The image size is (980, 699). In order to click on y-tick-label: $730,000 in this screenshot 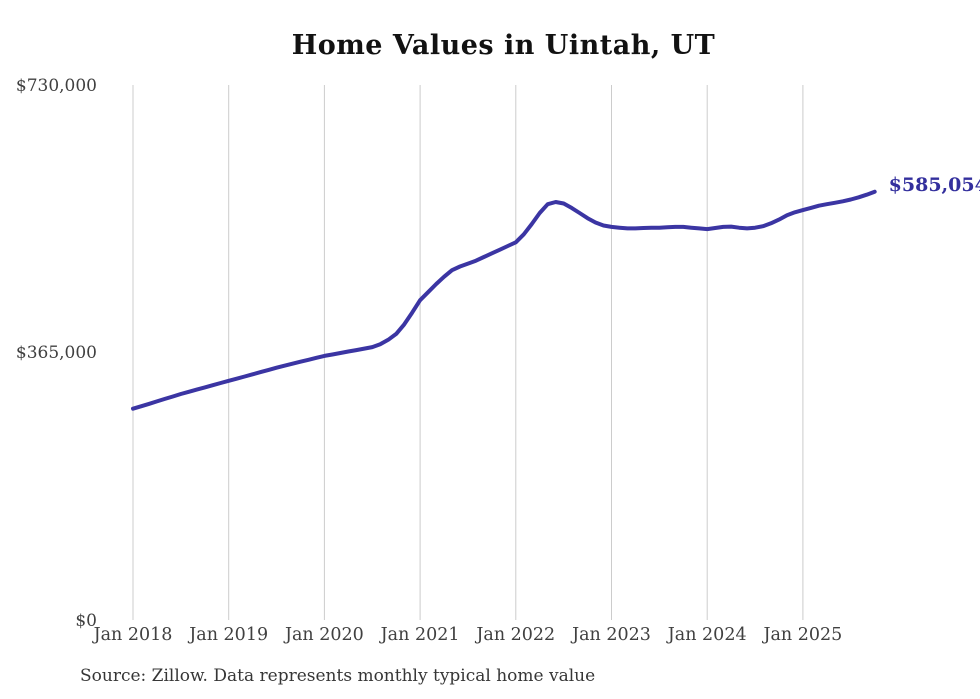, I will do `click(56, 85)`.